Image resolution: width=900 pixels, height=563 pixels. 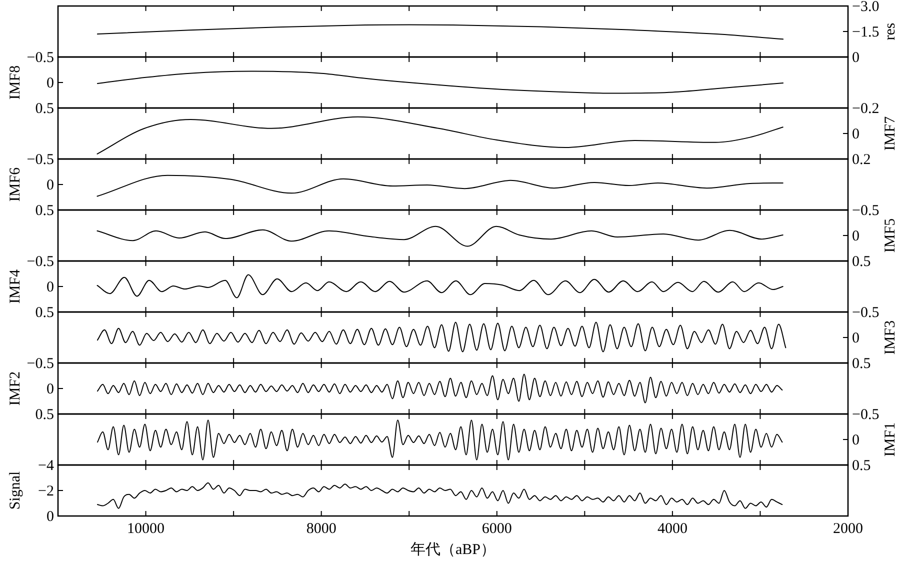 What do you see at coordinates (453, 549) in the screenshot?
I see `x-axis-title: 年代（aBP）` at bounding box center [453, 549].